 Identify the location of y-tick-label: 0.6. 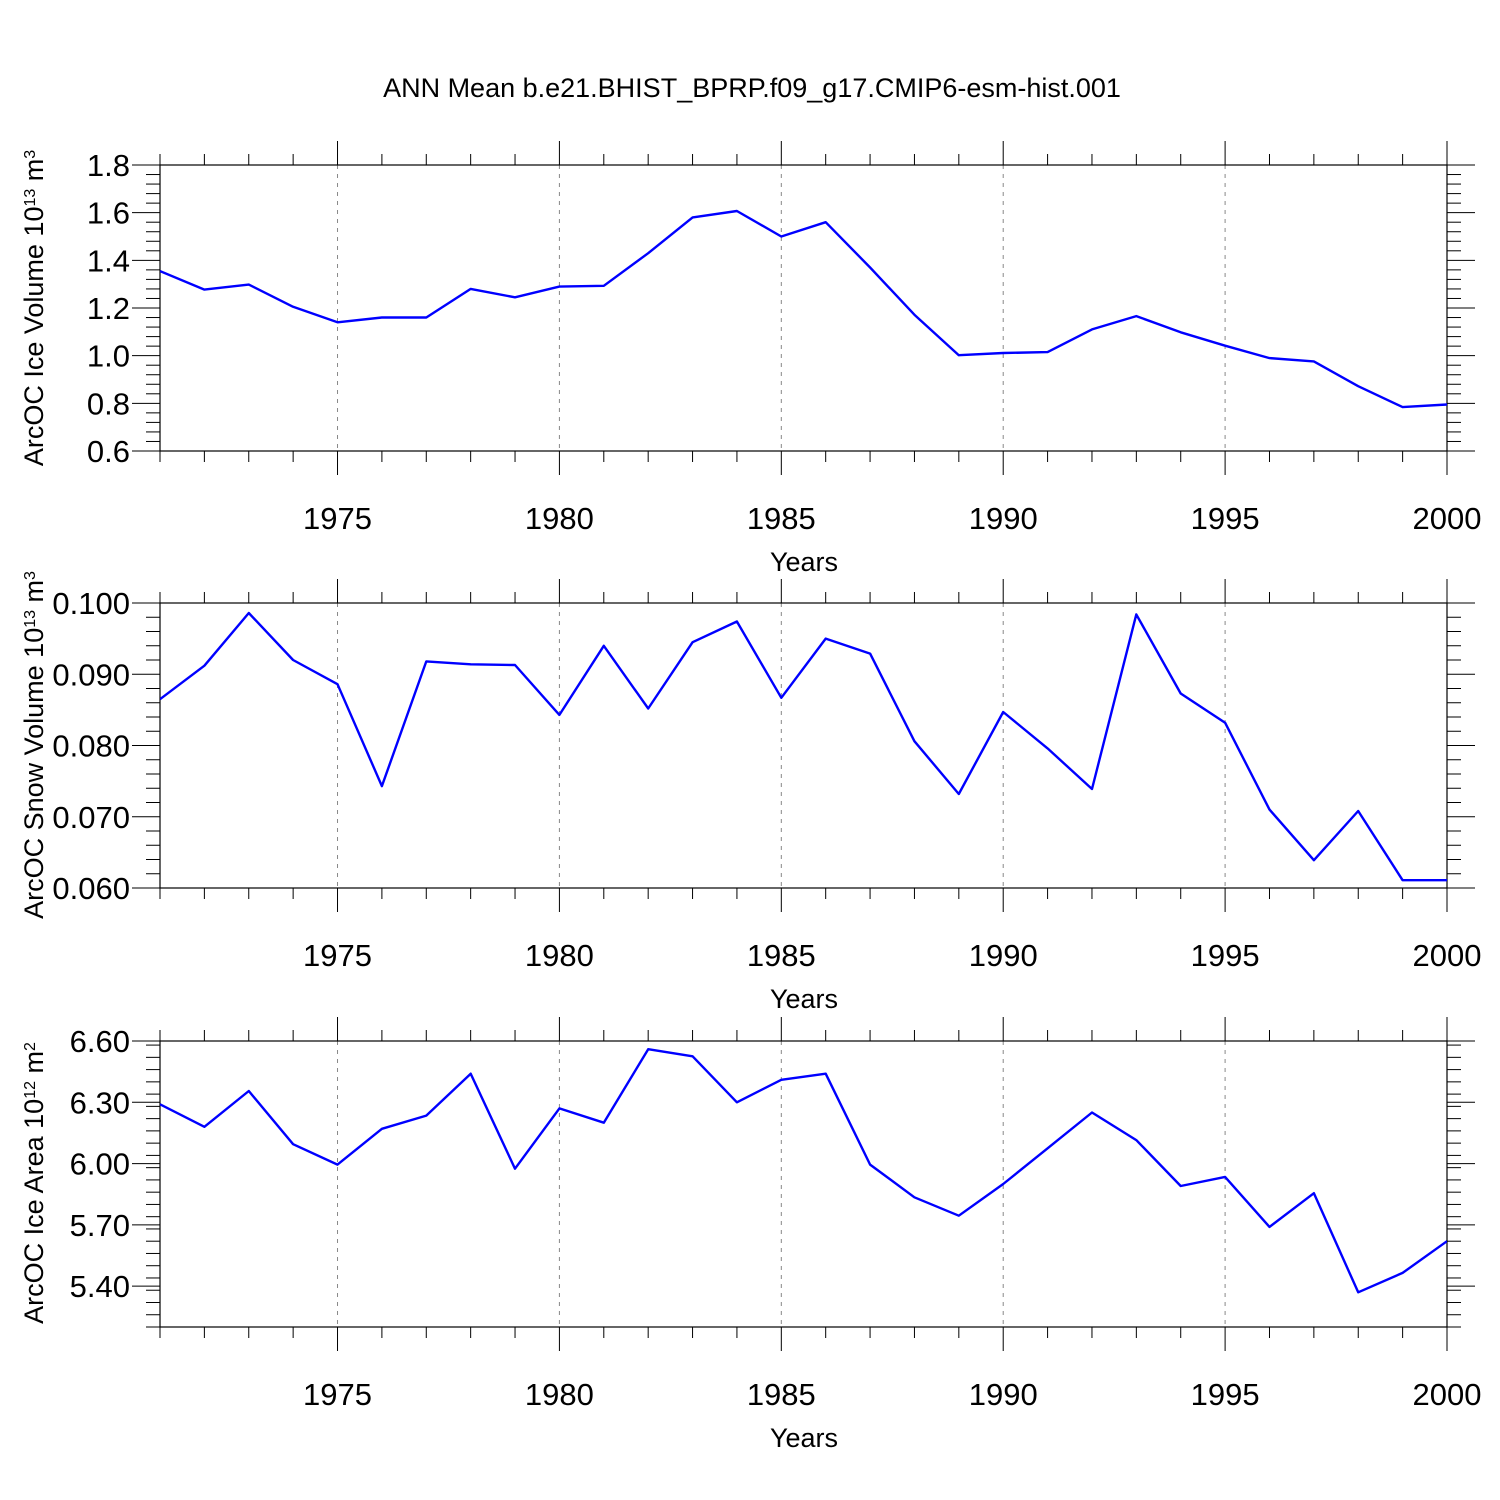
(108, 451).